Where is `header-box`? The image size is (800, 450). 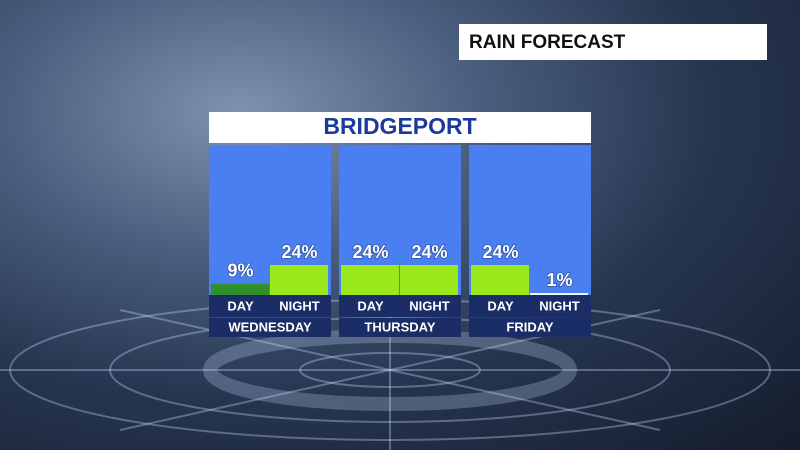
header-box is located at coordinates (613, 42).